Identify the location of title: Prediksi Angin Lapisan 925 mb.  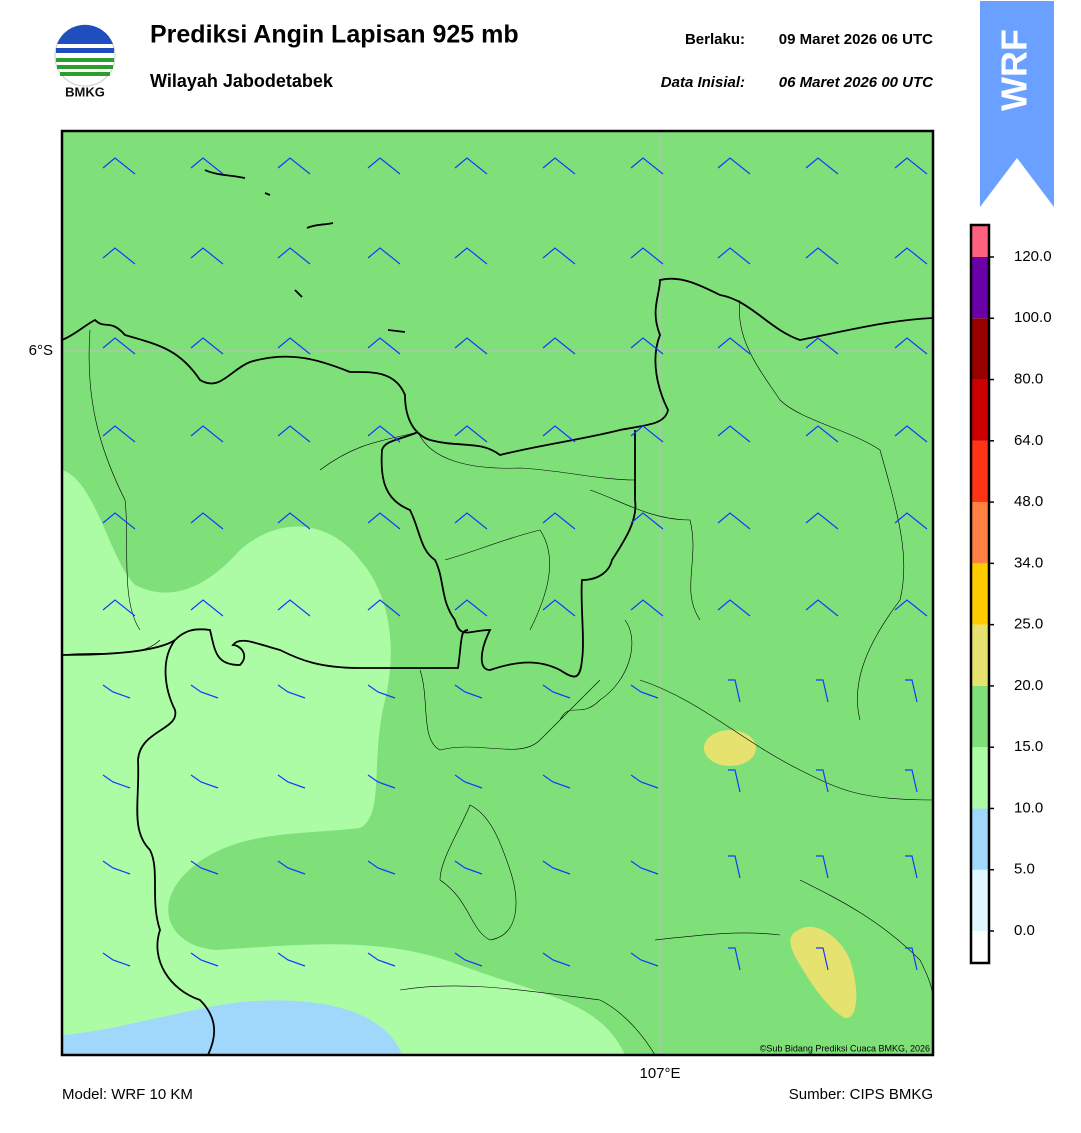
(334, 35).